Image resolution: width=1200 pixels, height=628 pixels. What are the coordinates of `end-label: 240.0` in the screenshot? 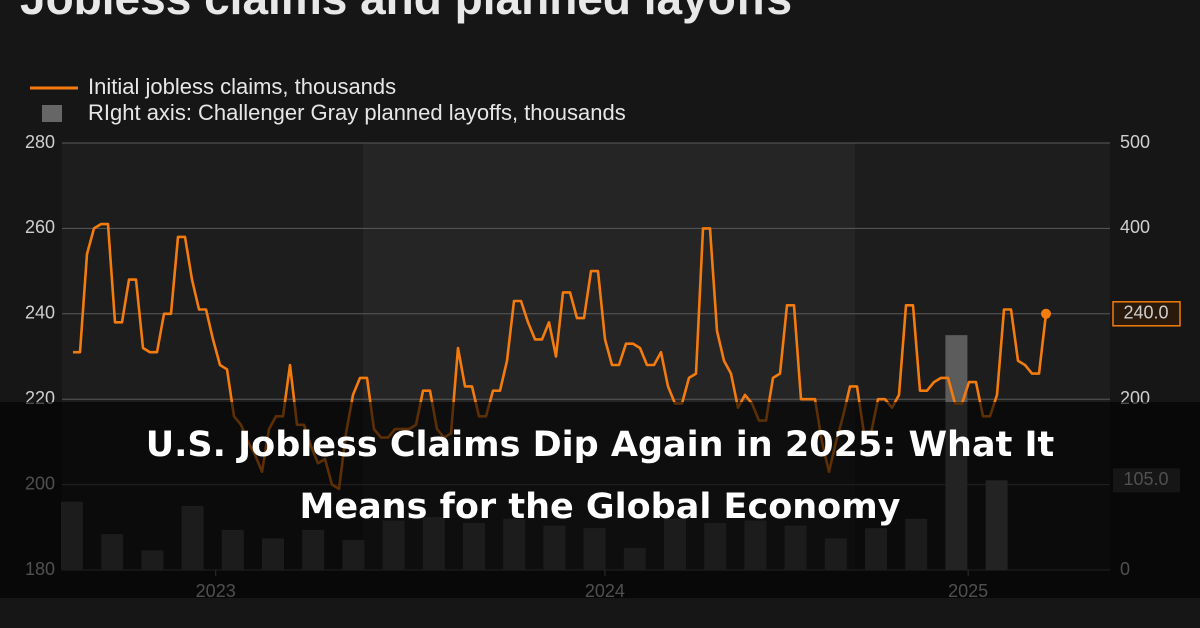 It's located at (1145, 313).